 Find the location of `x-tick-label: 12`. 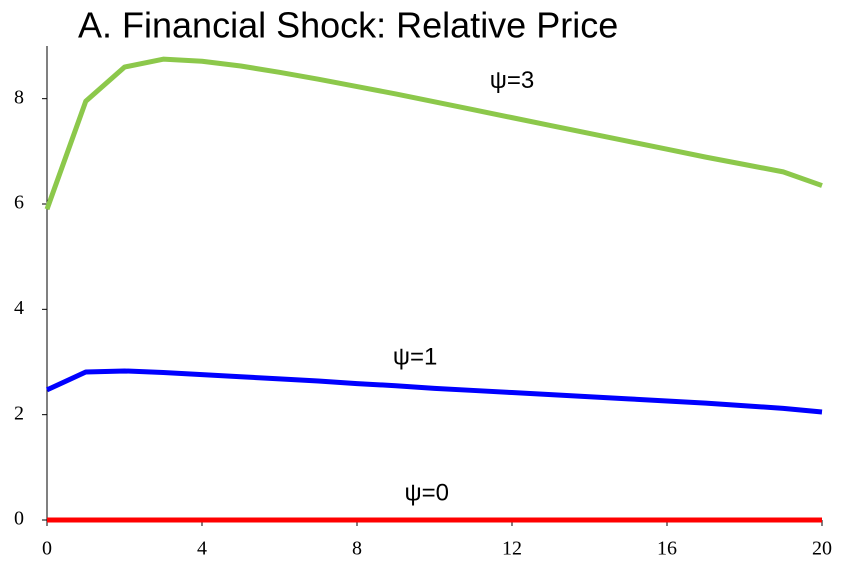

x-tick-label: 12 is located at coordinates (512, 549).